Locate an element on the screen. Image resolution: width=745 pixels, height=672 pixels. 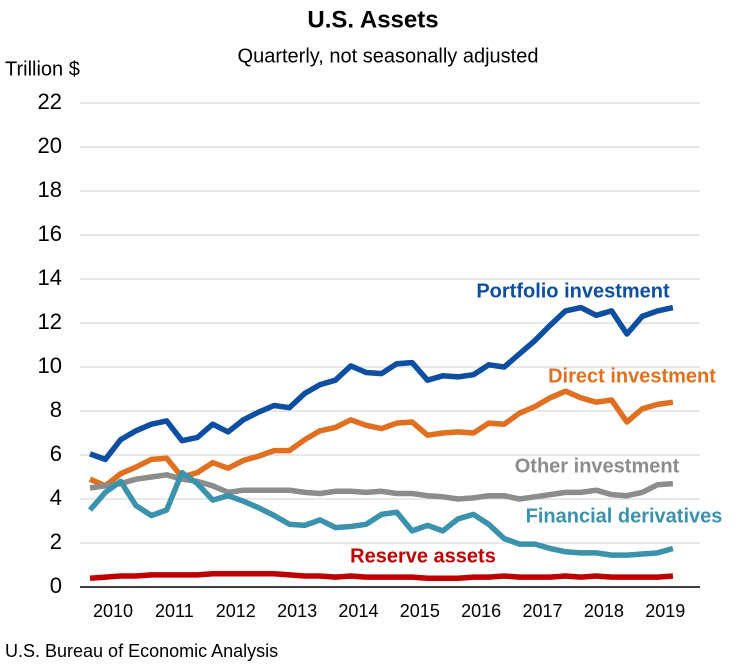
y-tick-label: 8 is located at coordinates (56, 409).